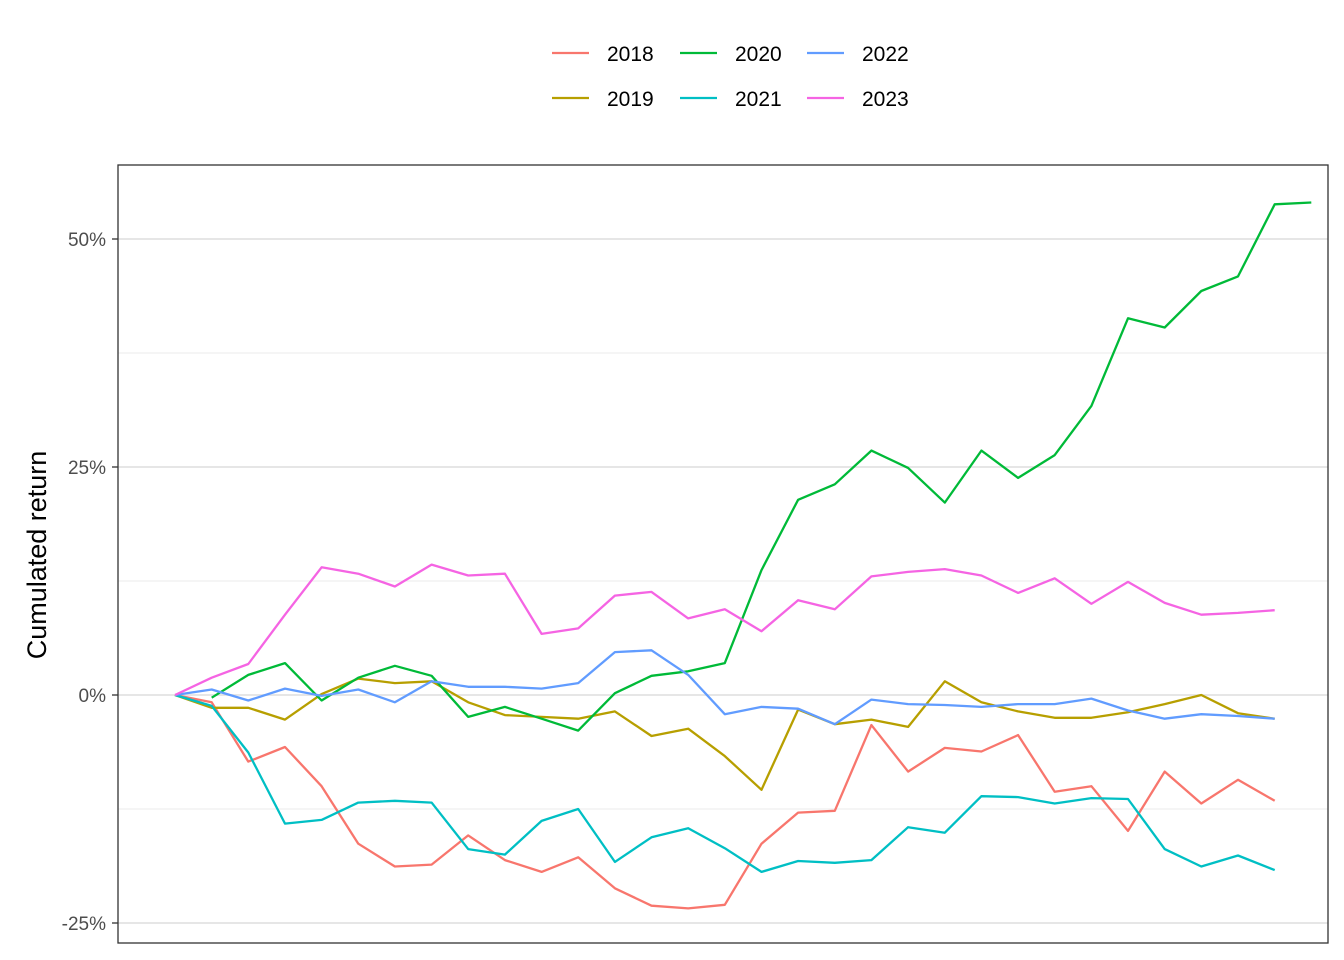  What do you see at coordinates (93, 696) in the screenshot?
I see `y-tick-label: 0%` at bounding box center [93, 696].